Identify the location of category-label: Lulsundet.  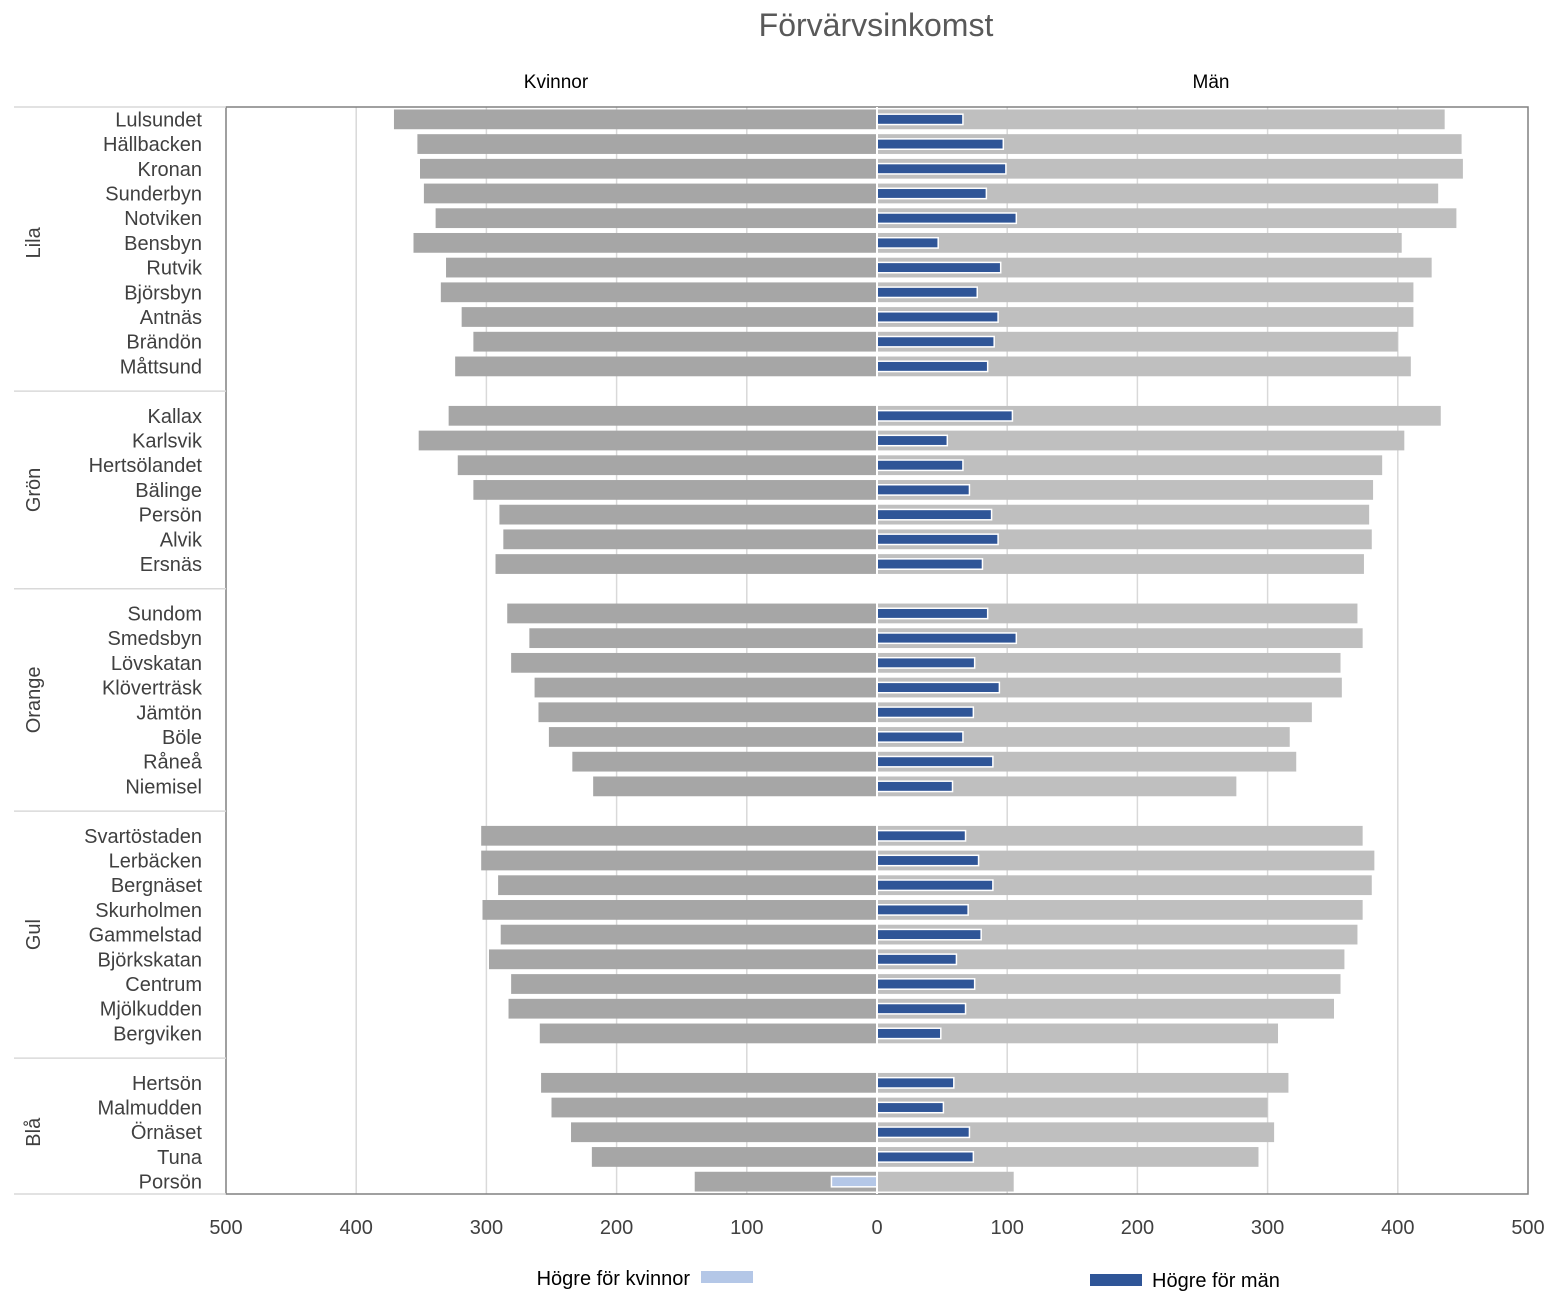
(158, 120).